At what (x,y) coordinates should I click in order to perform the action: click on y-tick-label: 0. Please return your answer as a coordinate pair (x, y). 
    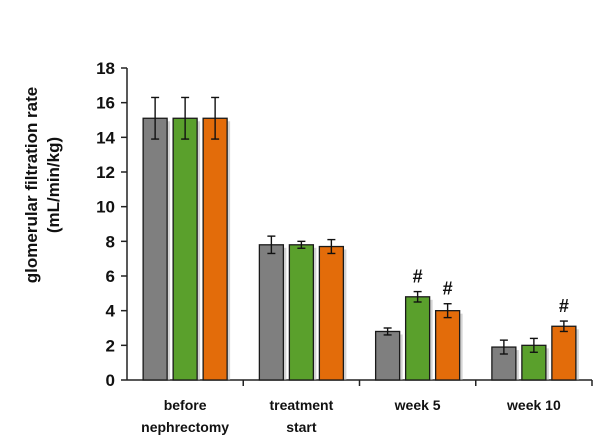
    Looking at the image, I should click on (110, 380).